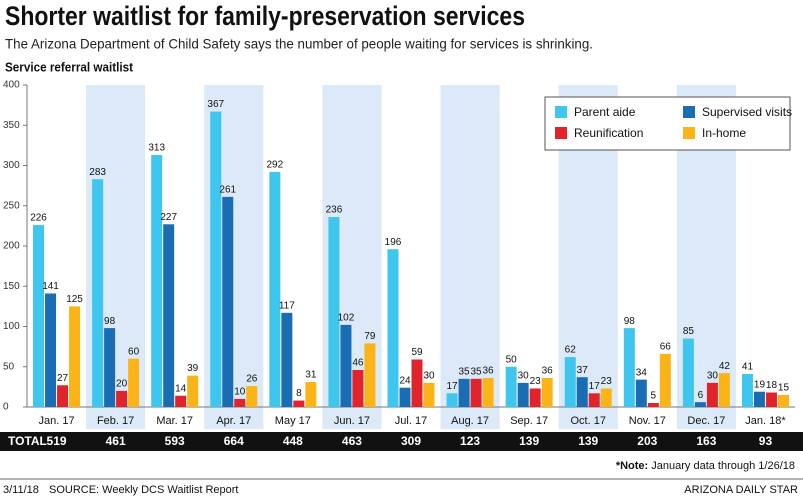 The height and width of the screenshot is (500, 803). I want to click on total-value: 461, so click(116, 441).